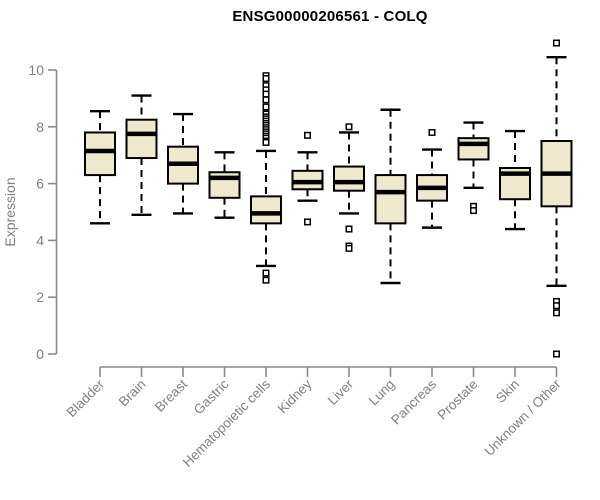  I want to click on chart-title: ENSG00000206561 - COLQ, so click(330, 16).